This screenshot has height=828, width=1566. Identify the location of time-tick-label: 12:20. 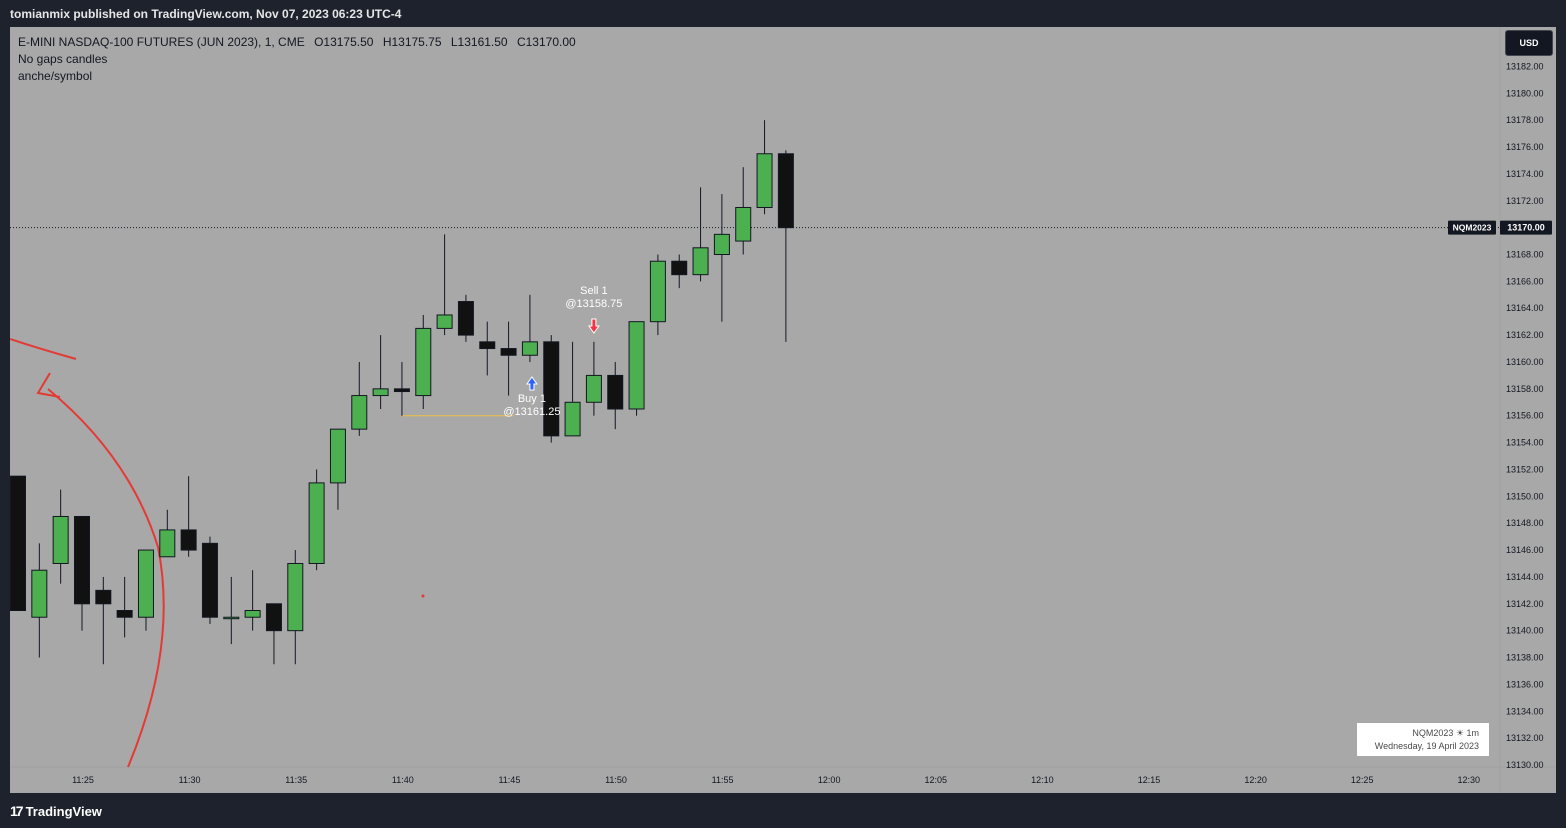
(1255, 780).